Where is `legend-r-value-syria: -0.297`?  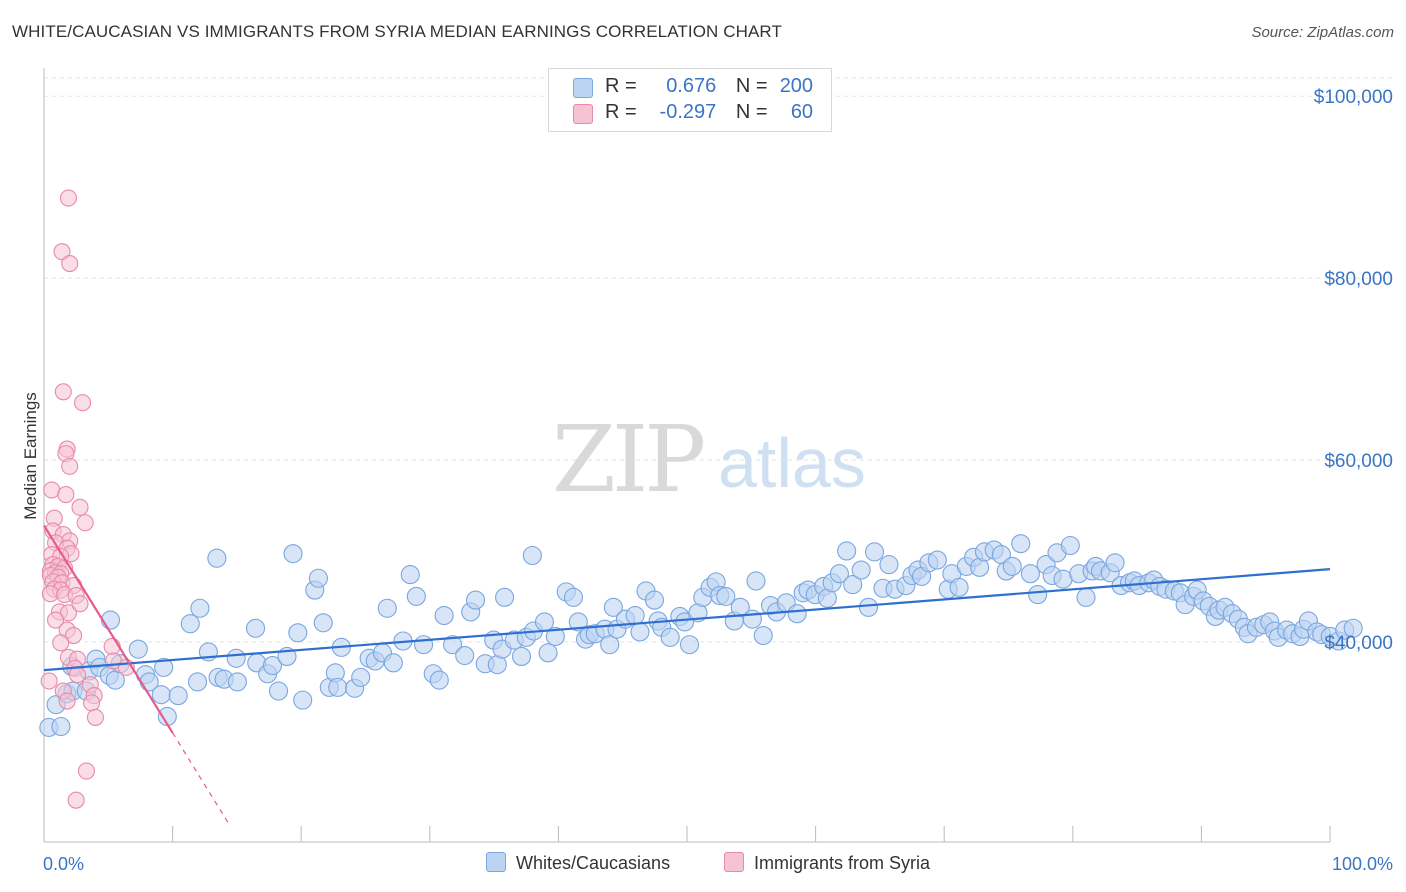 legend-r-value-syria: -0.297 is located at coordinates (688, 112).